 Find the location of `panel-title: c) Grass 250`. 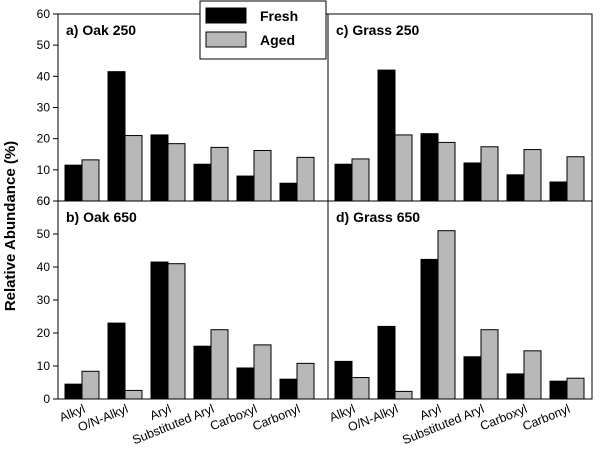

panel-title: c) Grass 250 is located at coordinates (377, 30).